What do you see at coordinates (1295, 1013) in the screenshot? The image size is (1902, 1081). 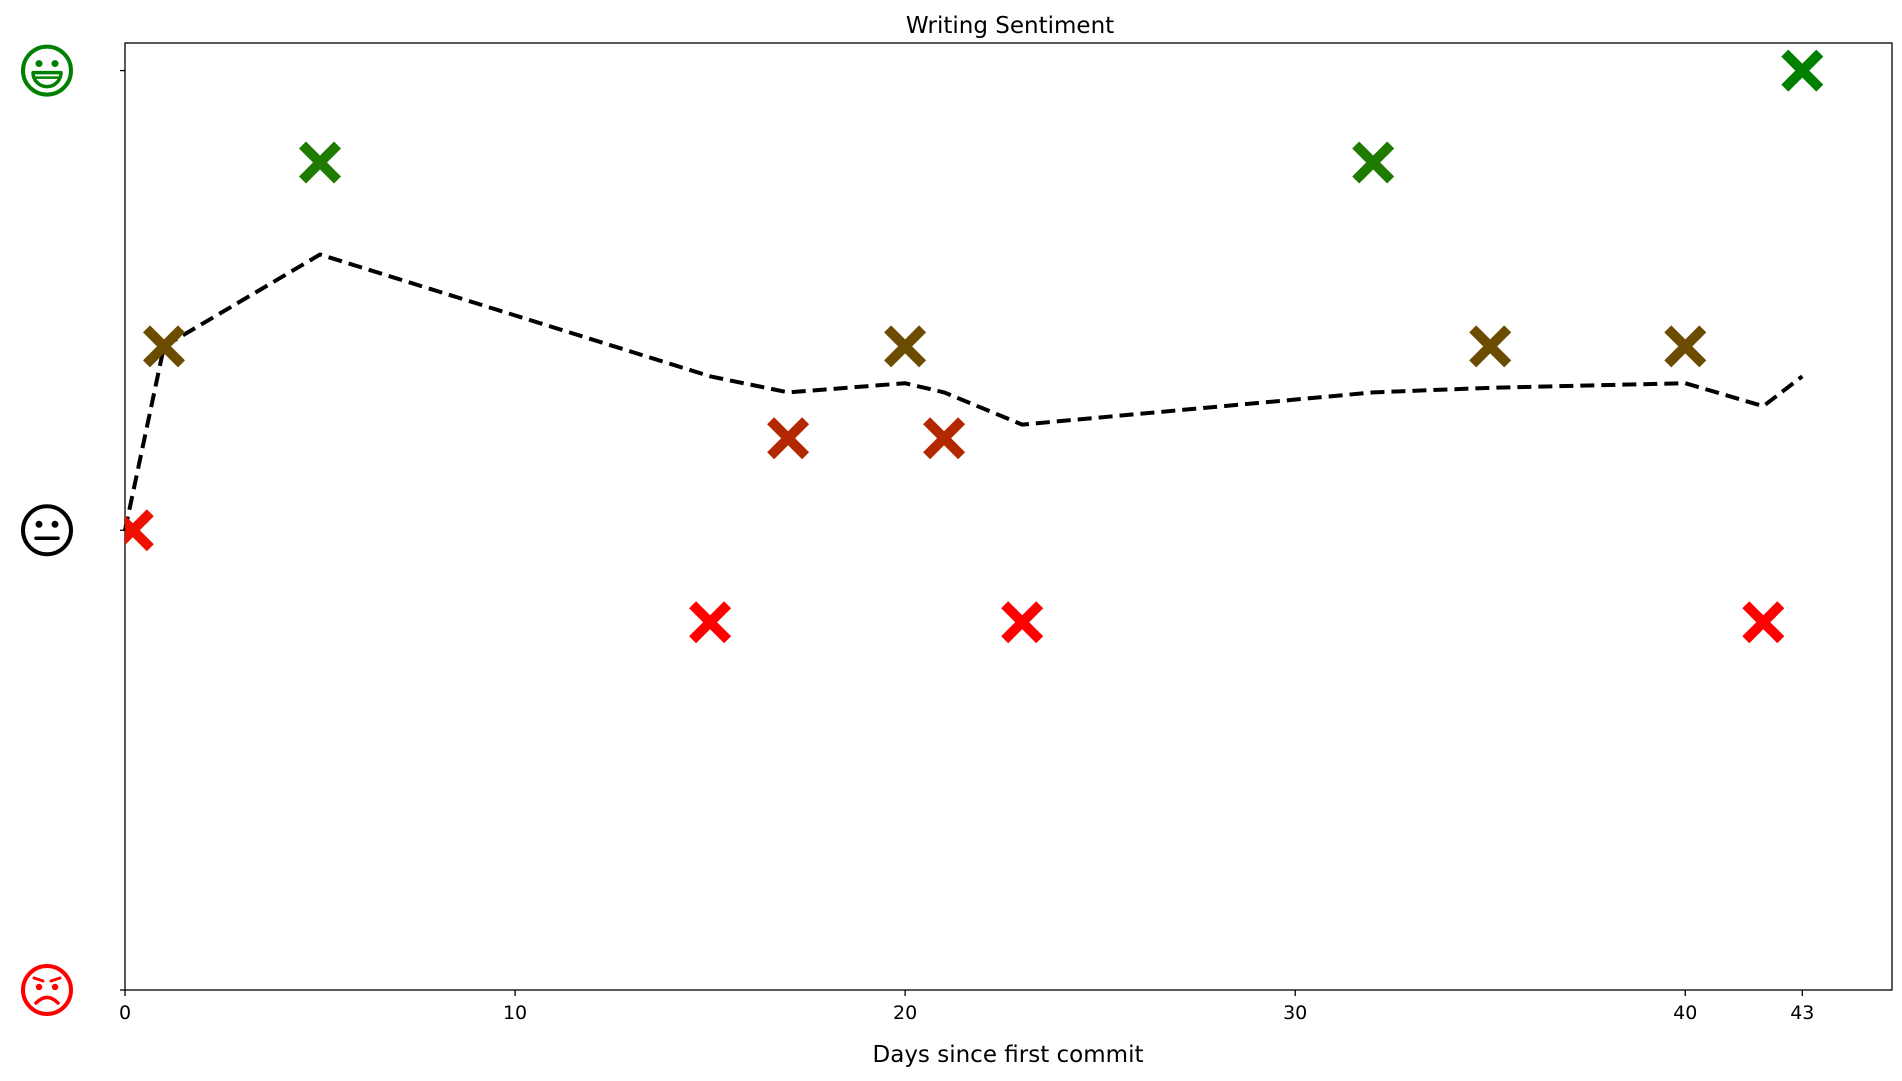 I see `x-tick-label: 30` at bounding box center [1295, 1013].